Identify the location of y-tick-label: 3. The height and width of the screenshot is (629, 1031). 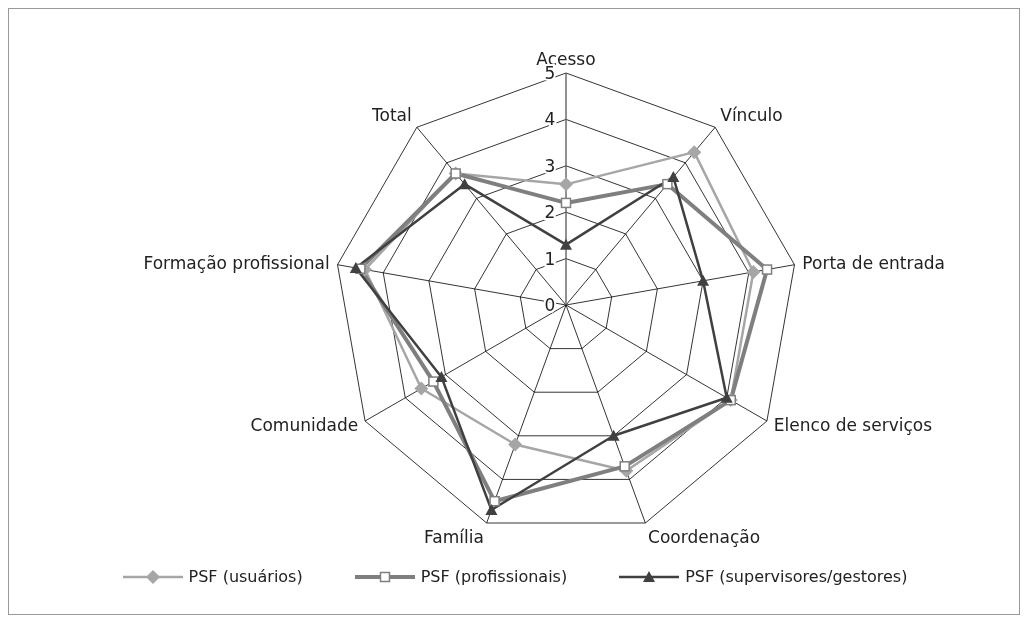
(550, 165).